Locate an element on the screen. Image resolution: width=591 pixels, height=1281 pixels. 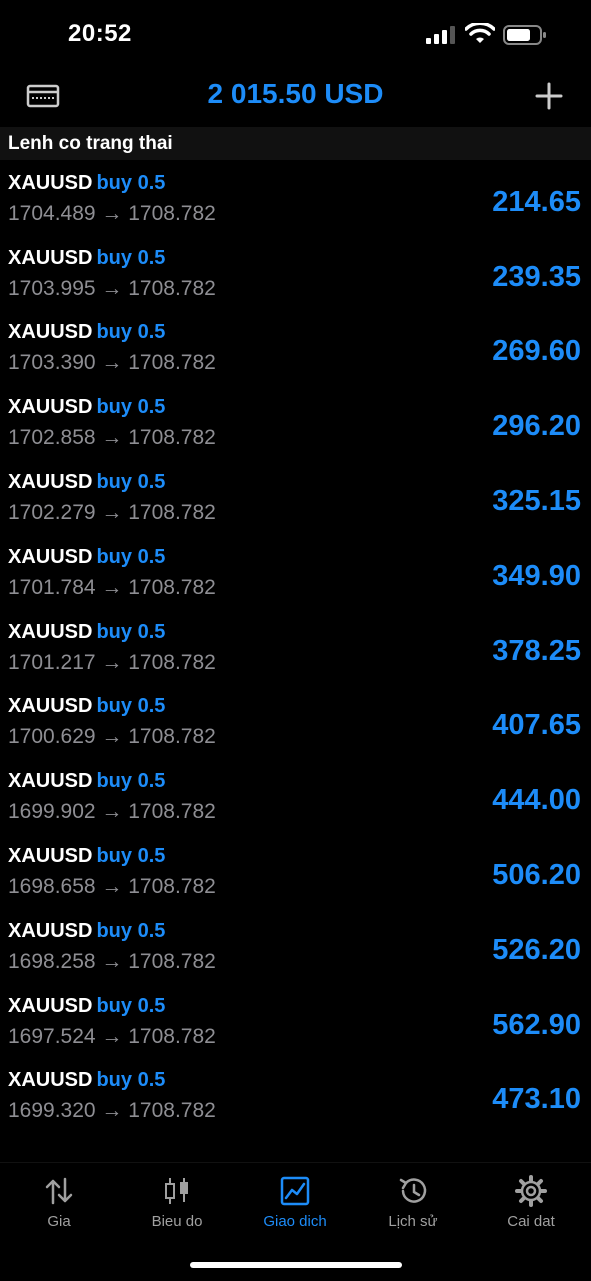
position-prices: 1703.390 → 1708.782 is located at coordinates (112, 363).